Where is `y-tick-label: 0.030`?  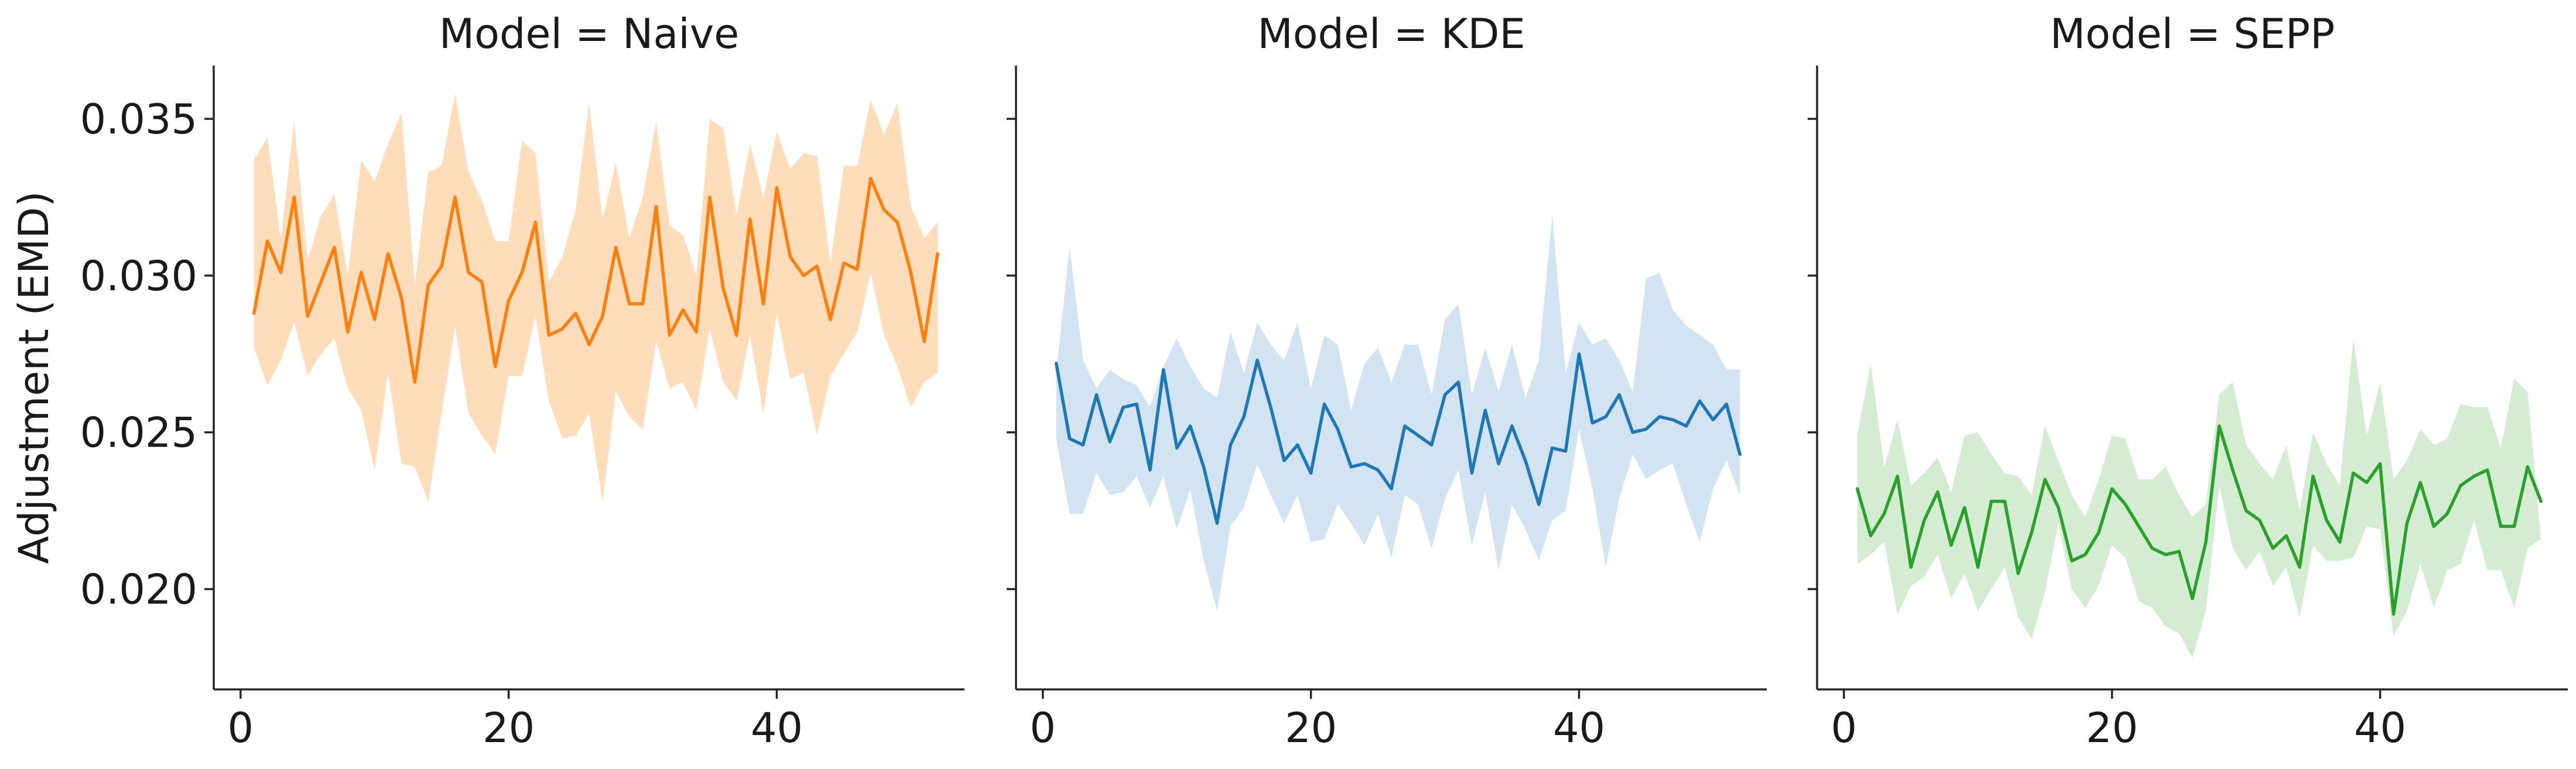
y-tick-label: 0.030 is located at coordinates (138, 276).